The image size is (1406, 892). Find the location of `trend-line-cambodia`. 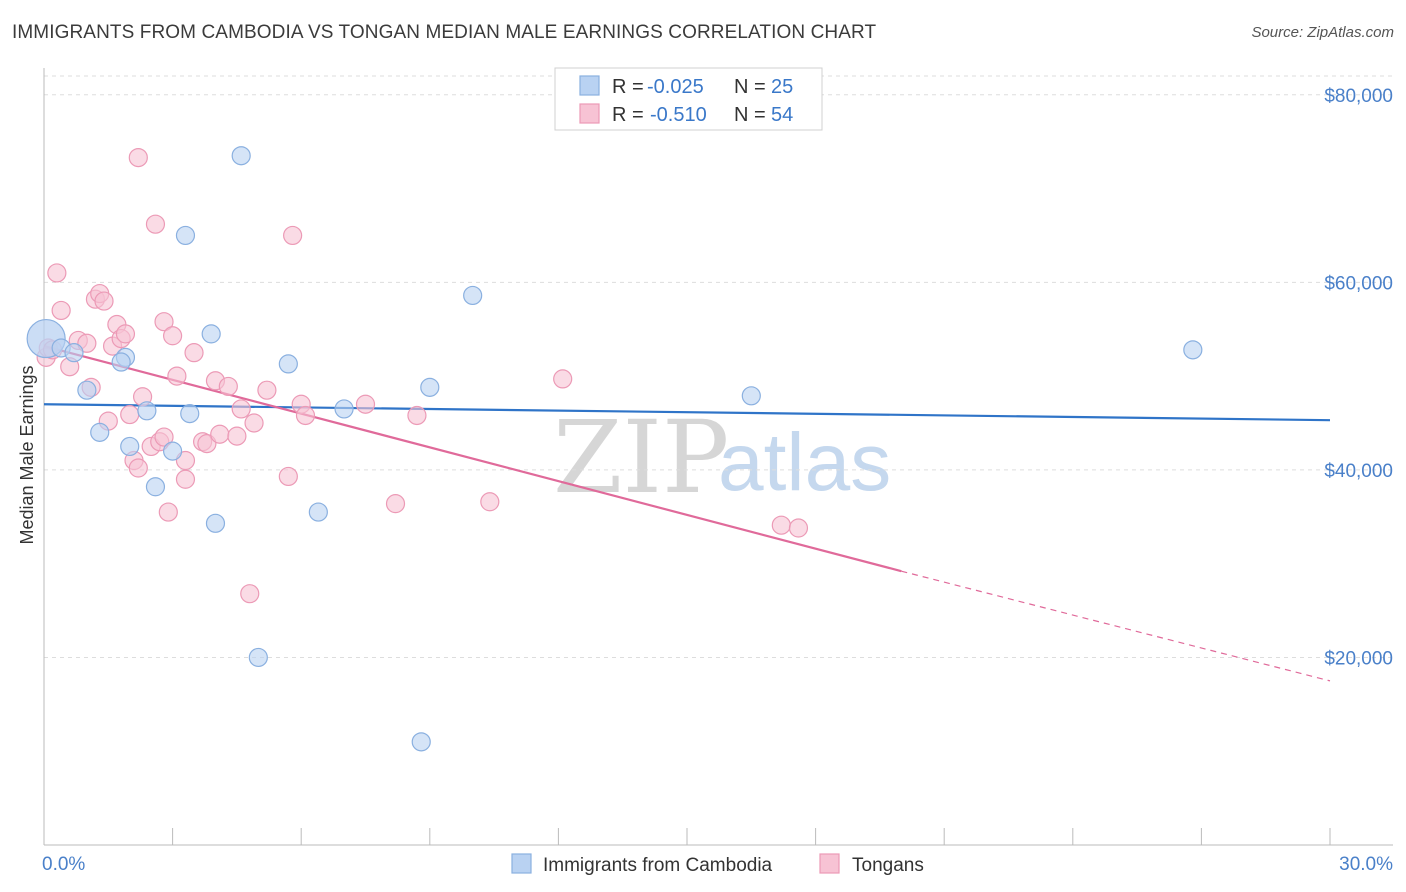

trend-line-cambodia is located at coordinates (687, 412).